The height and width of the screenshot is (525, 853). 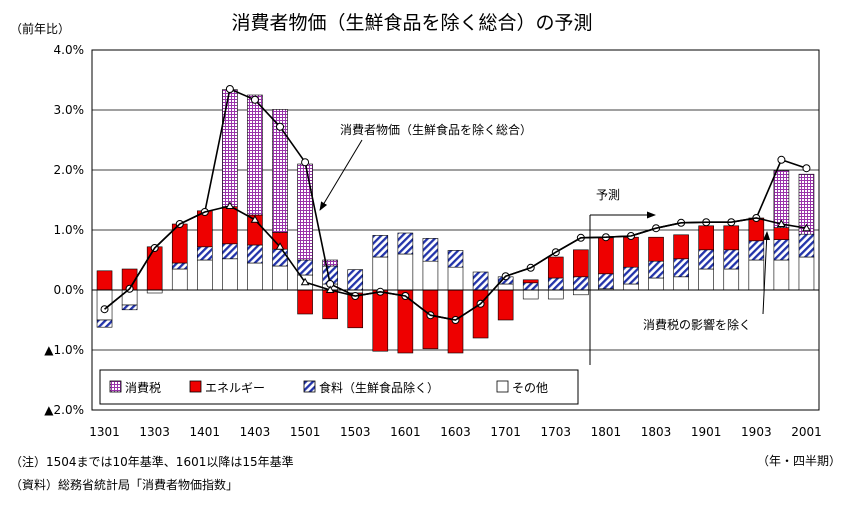 I want to click on x-tick-label-1403: 1403, so click(x=255, y=432).